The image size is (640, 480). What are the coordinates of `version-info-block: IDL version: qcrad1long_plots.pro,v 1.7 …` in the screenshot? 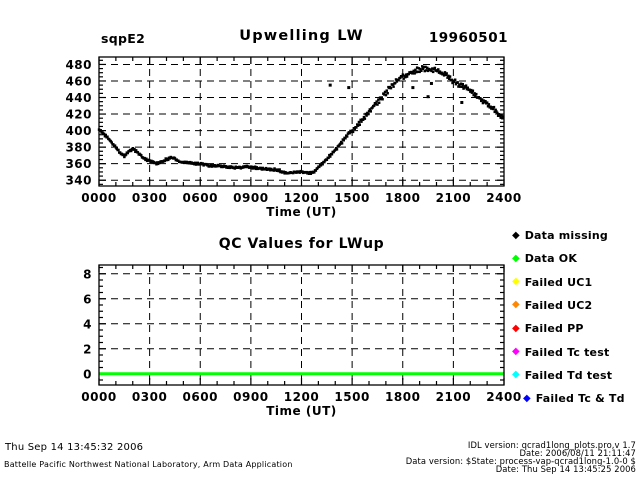 It's located at (488, 457).